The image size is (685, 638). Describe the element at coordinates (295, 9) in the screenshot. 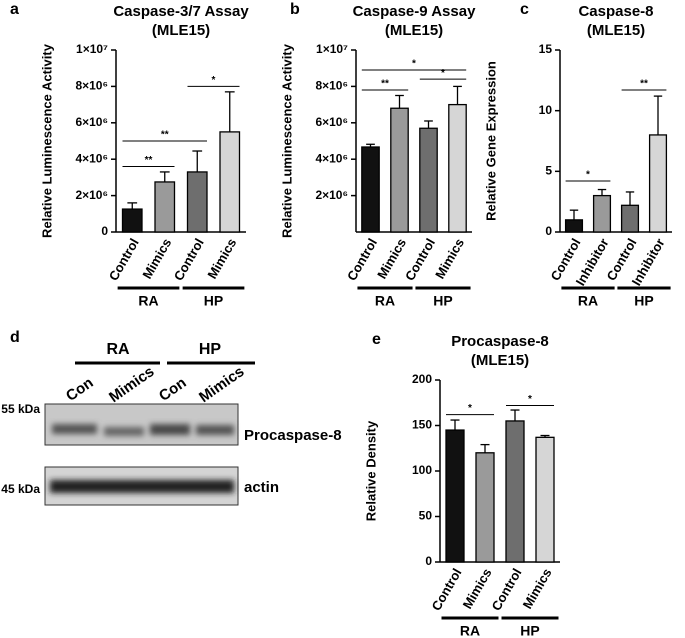

I see `panel-letter: b` at that location.